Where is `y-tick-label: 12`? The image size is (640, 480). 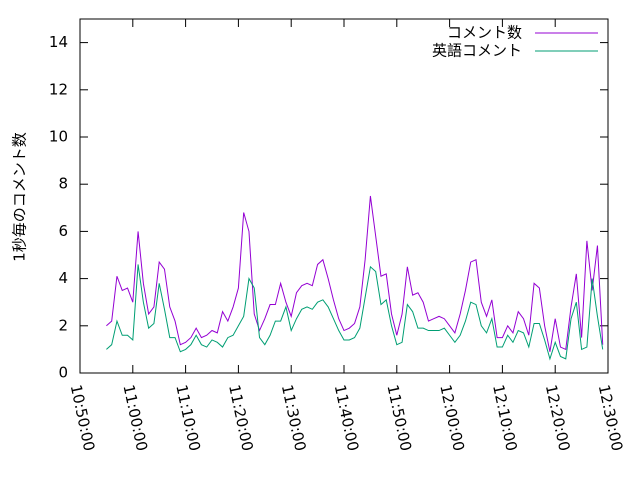 y-tick-label: 12 is located at coordinates (58, 89).